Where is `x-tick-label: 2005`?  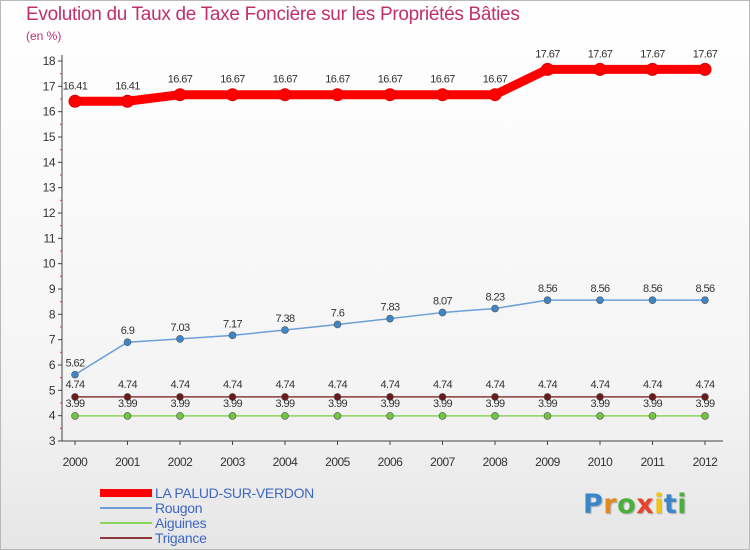
x-tick-label: 2005 is located at coordinates (338, 462).